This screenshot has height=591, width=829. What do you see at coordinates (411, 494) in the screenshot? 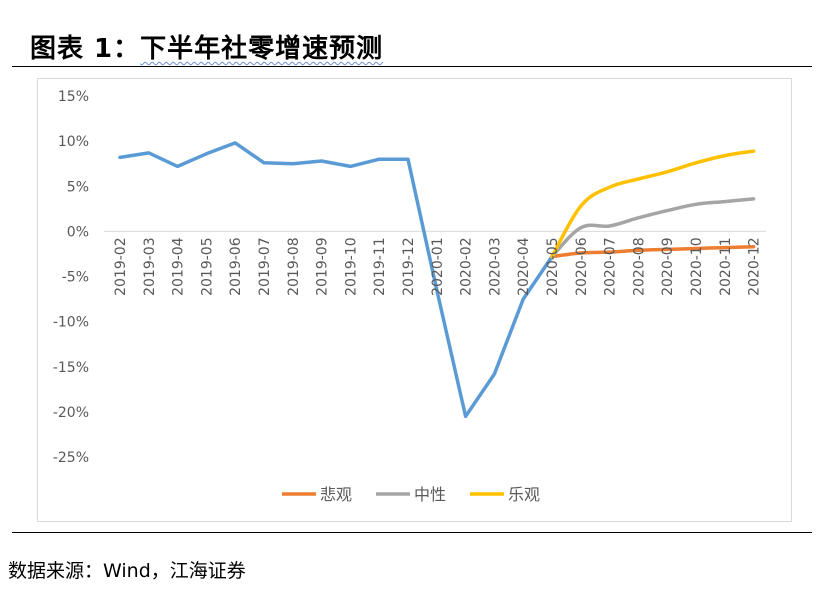
I see `legend: 悲观 中性 乐观` at bounding box center [411, 494].